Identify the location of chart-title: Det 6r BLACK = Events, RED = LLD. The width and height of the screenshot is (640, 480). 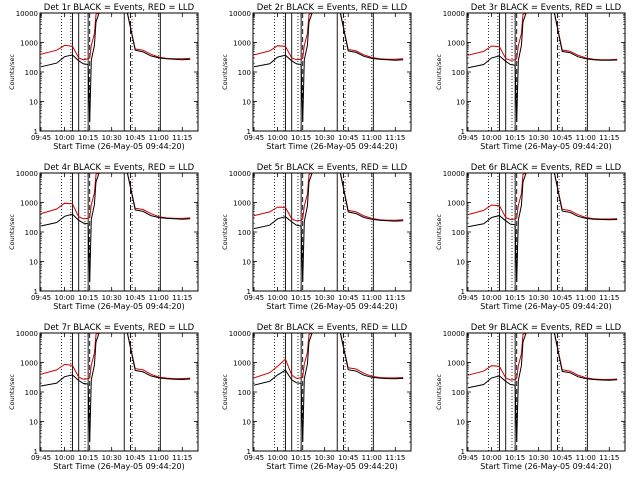
(546, 168).